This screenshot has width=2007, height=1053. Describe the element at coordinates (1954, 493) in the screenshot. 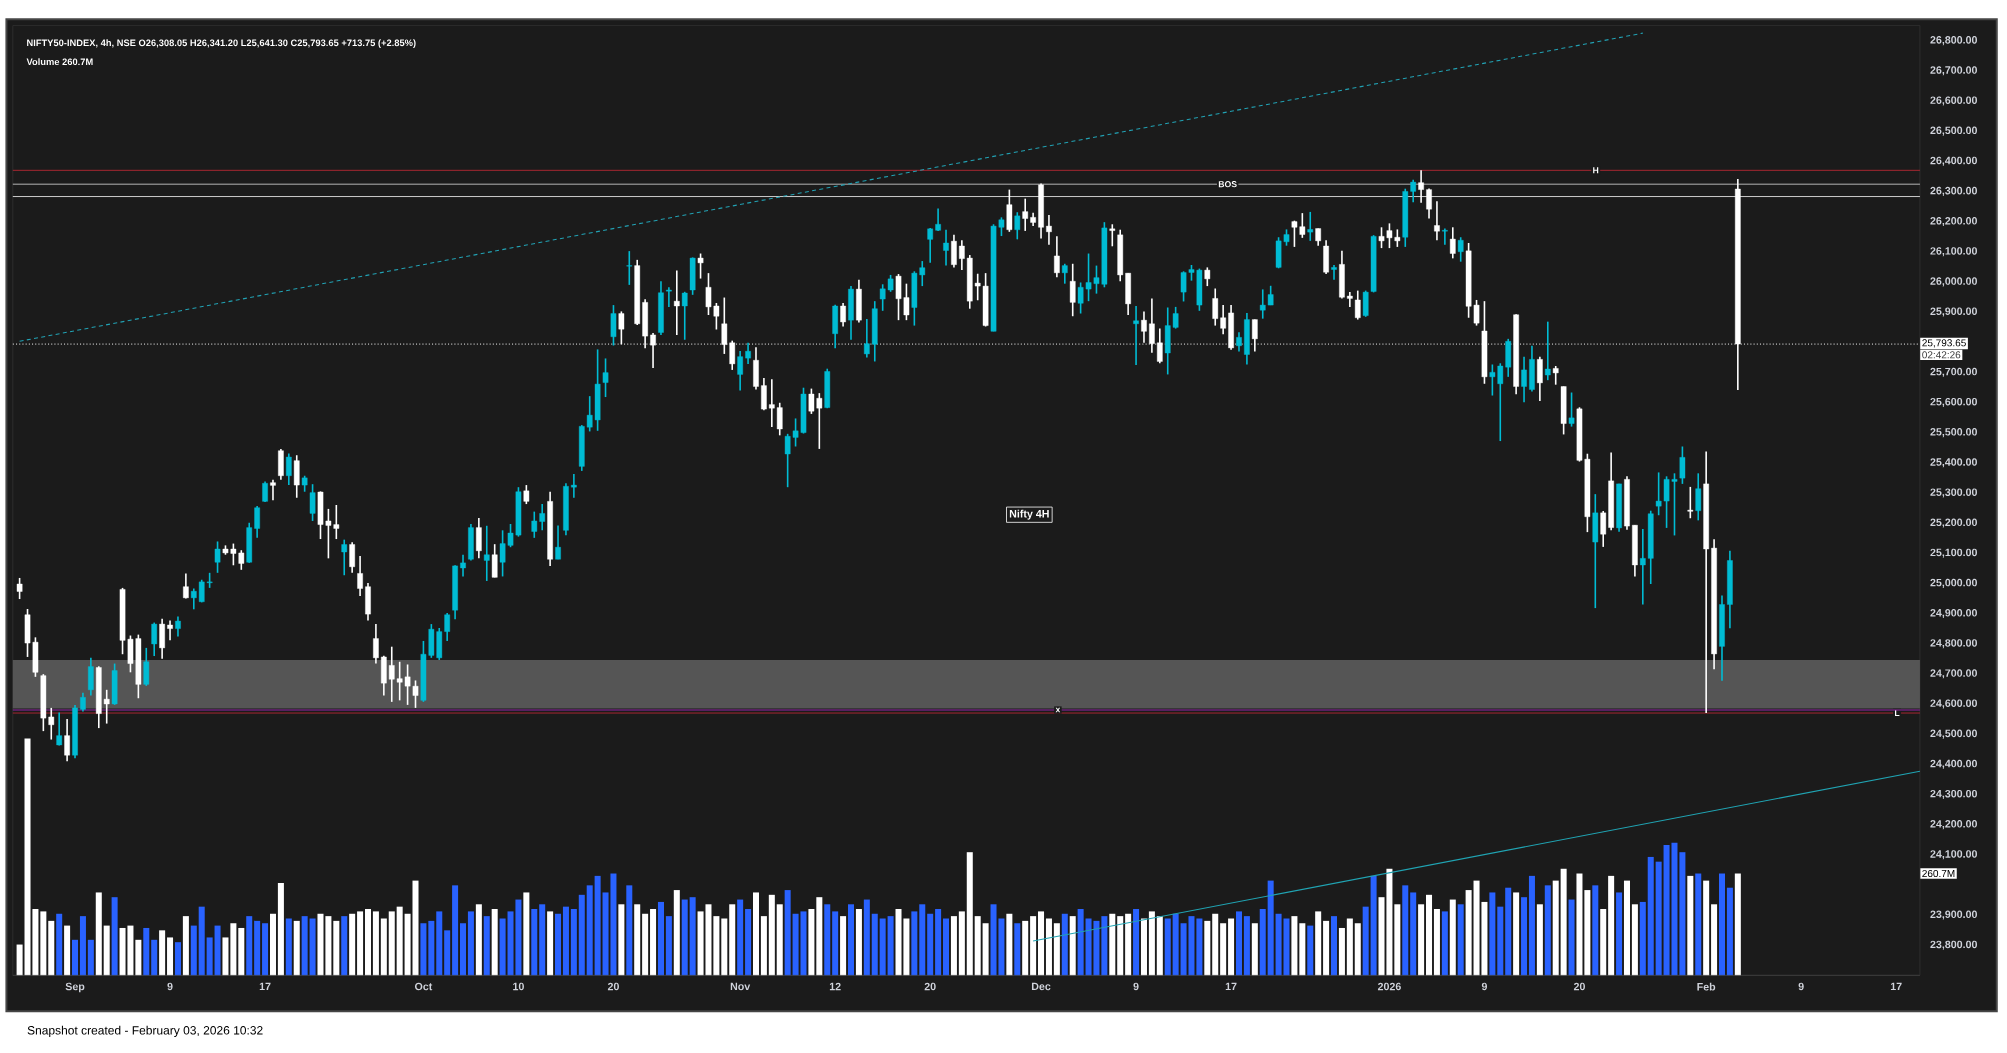

I see `y-tick-label: 25,300.00` at that location.